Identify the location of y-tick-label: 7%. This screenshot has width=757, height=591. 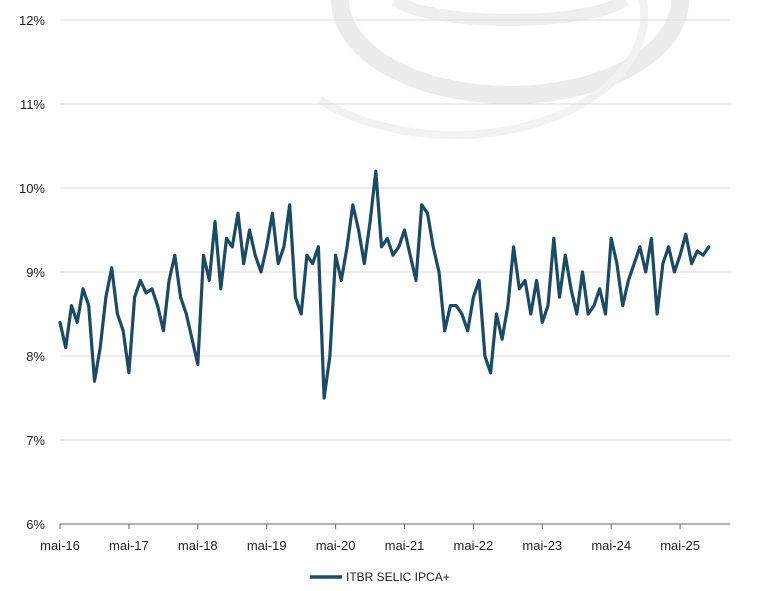
(35, 440).